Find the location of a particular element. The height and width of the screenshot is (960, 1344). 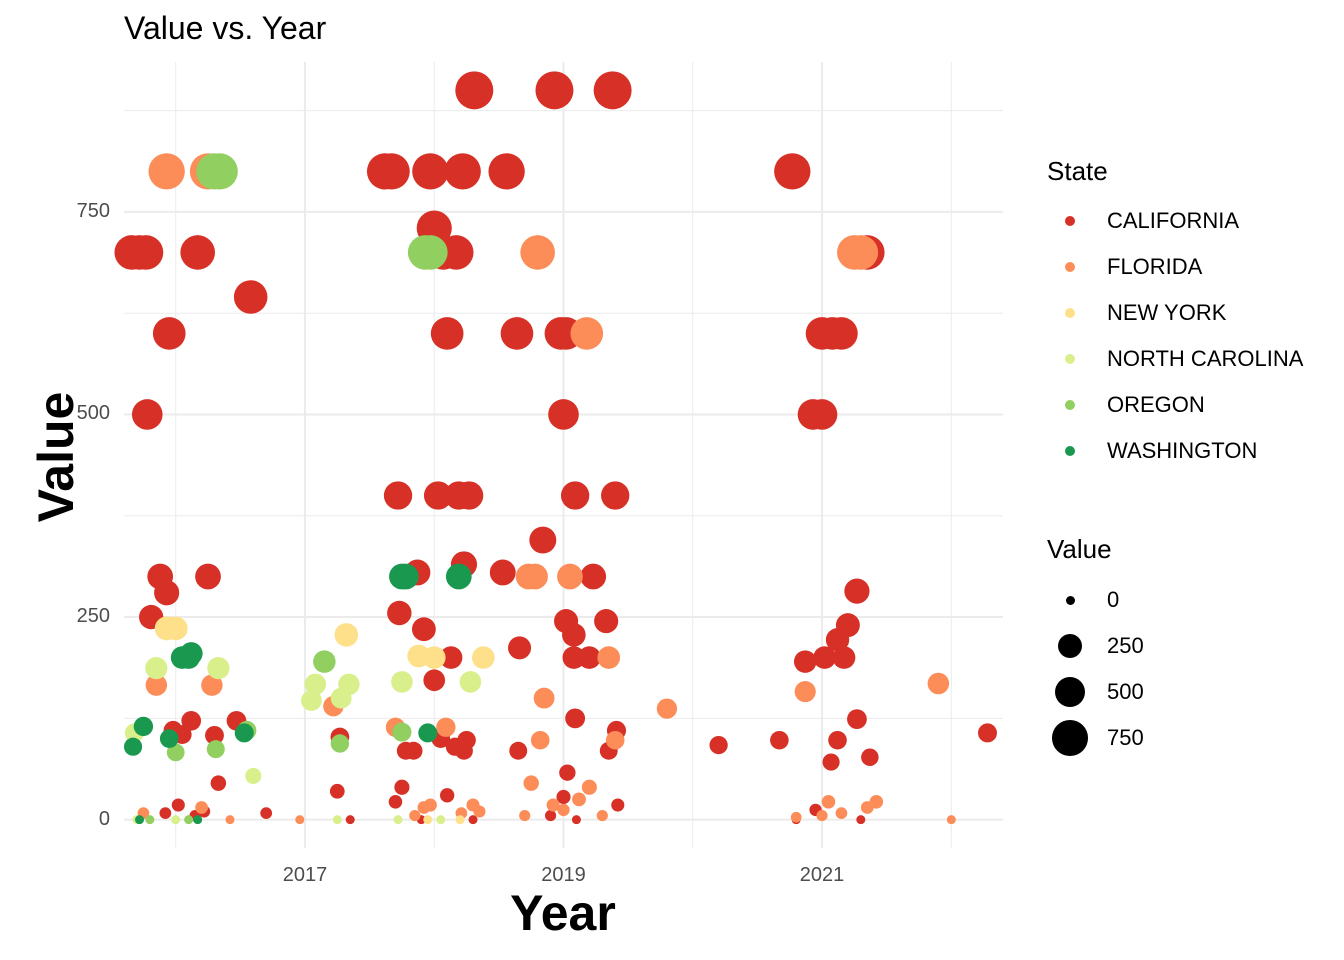

legend-label: OREGON is located at coordinates (1156, 404).